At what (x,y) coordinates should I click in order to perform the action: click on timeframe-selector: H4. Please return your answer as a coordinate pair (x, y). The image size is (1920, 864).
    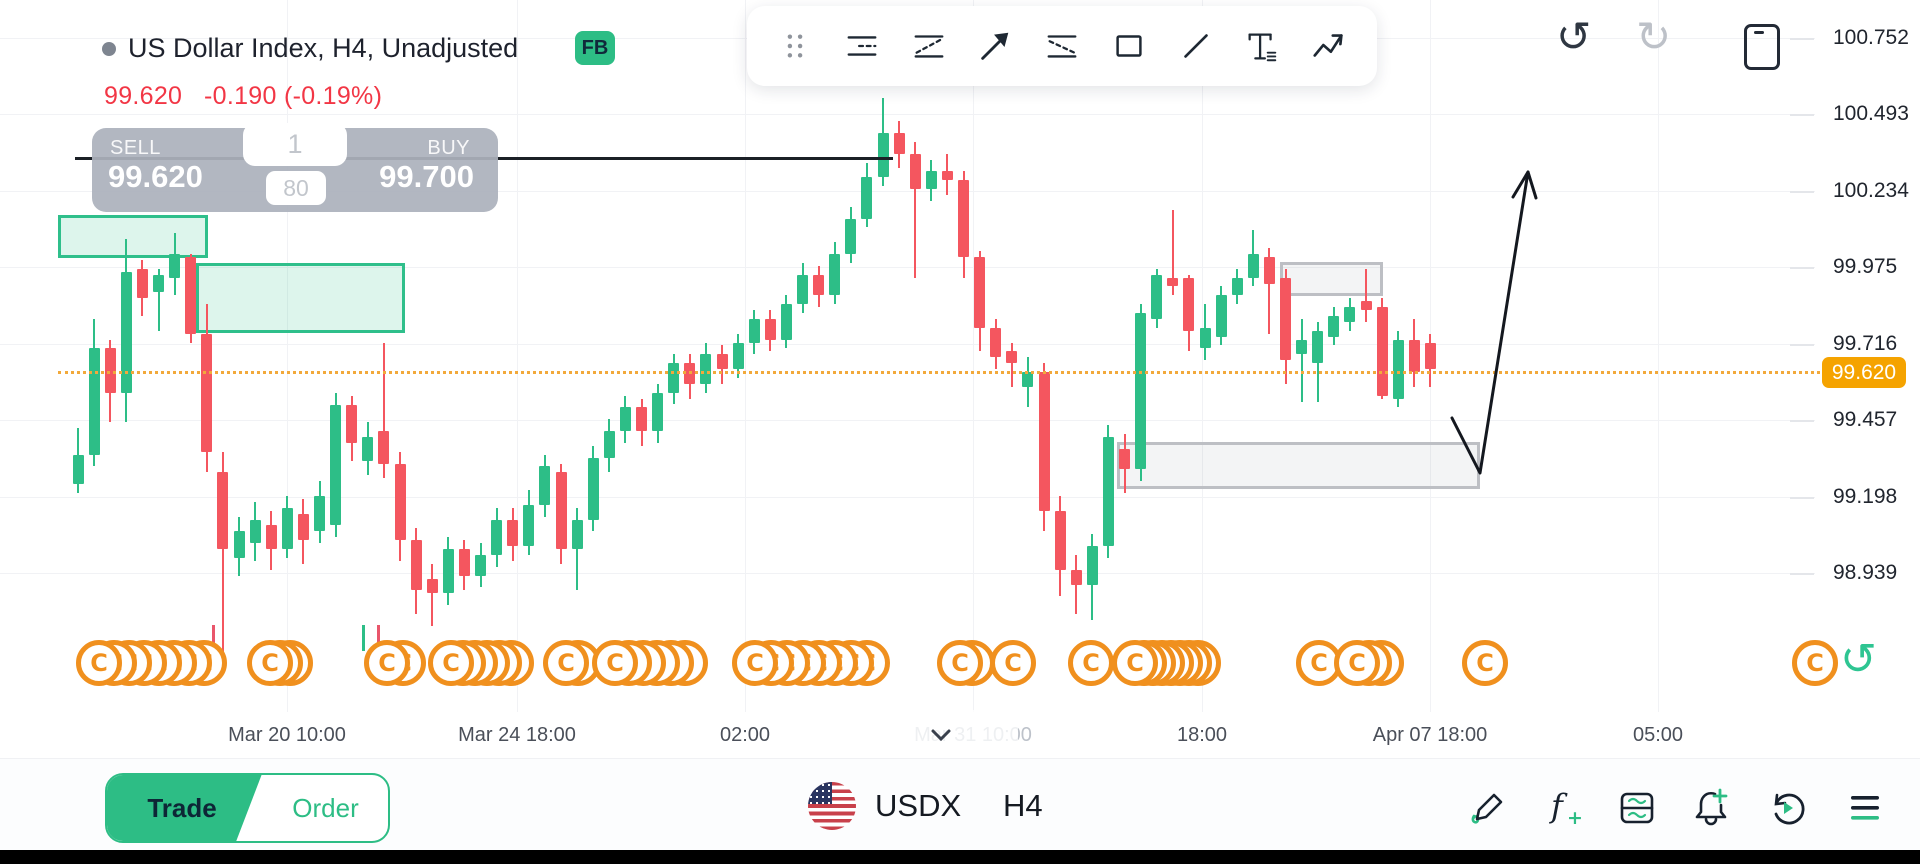
    Looking at the image, I should click on (1023, 805).